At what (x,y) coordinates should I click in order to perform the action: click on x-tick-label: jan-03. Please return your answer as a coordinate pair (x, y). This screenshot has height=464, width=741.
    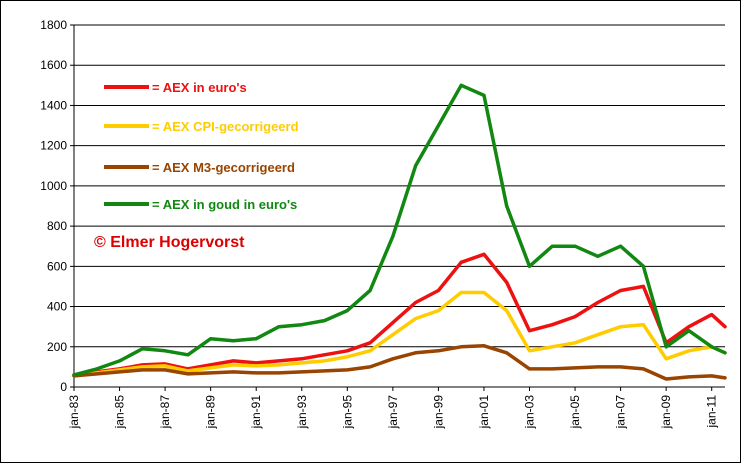
    Looking at the image, I should click on (530, 412).